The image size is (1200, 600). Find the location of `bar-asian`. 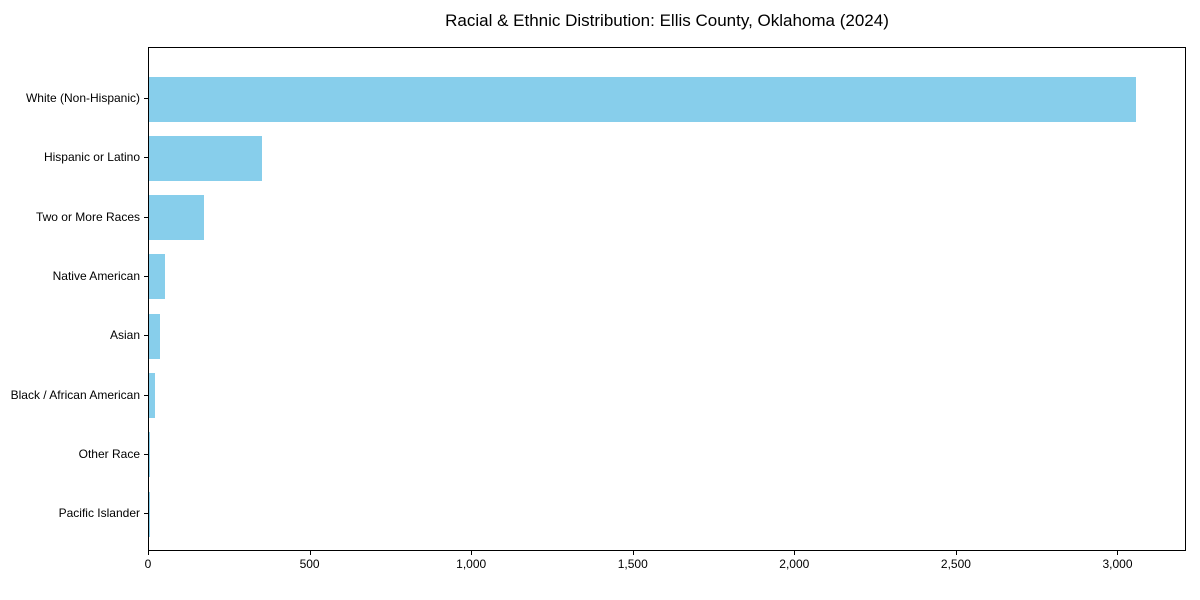

bar-asian is located at coordinates (155, 336).